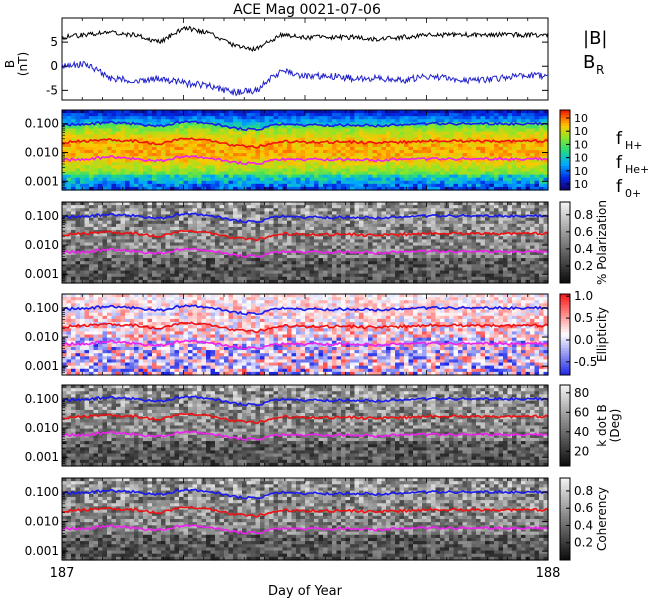 This screenshot has width=650, height=600. I want to click on power-panel-y-tick-label: 0.100, so click(42, 124).